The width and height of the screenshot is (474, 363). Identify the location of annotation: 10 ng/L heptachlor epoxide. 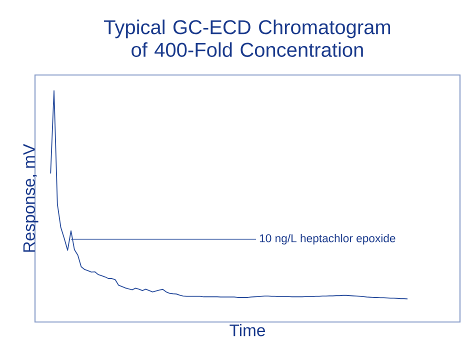
(328, 239).